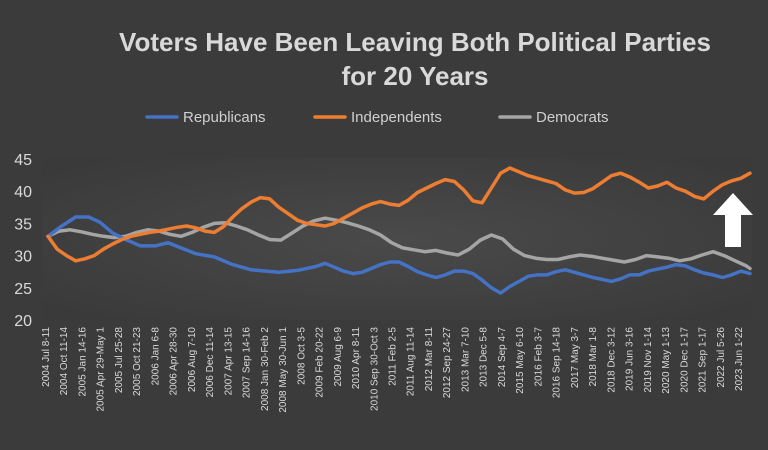  Describe the element at coordinates (415, 76) in the screenshot. I see `chart-title-line-2: for 20 Years` at that location.